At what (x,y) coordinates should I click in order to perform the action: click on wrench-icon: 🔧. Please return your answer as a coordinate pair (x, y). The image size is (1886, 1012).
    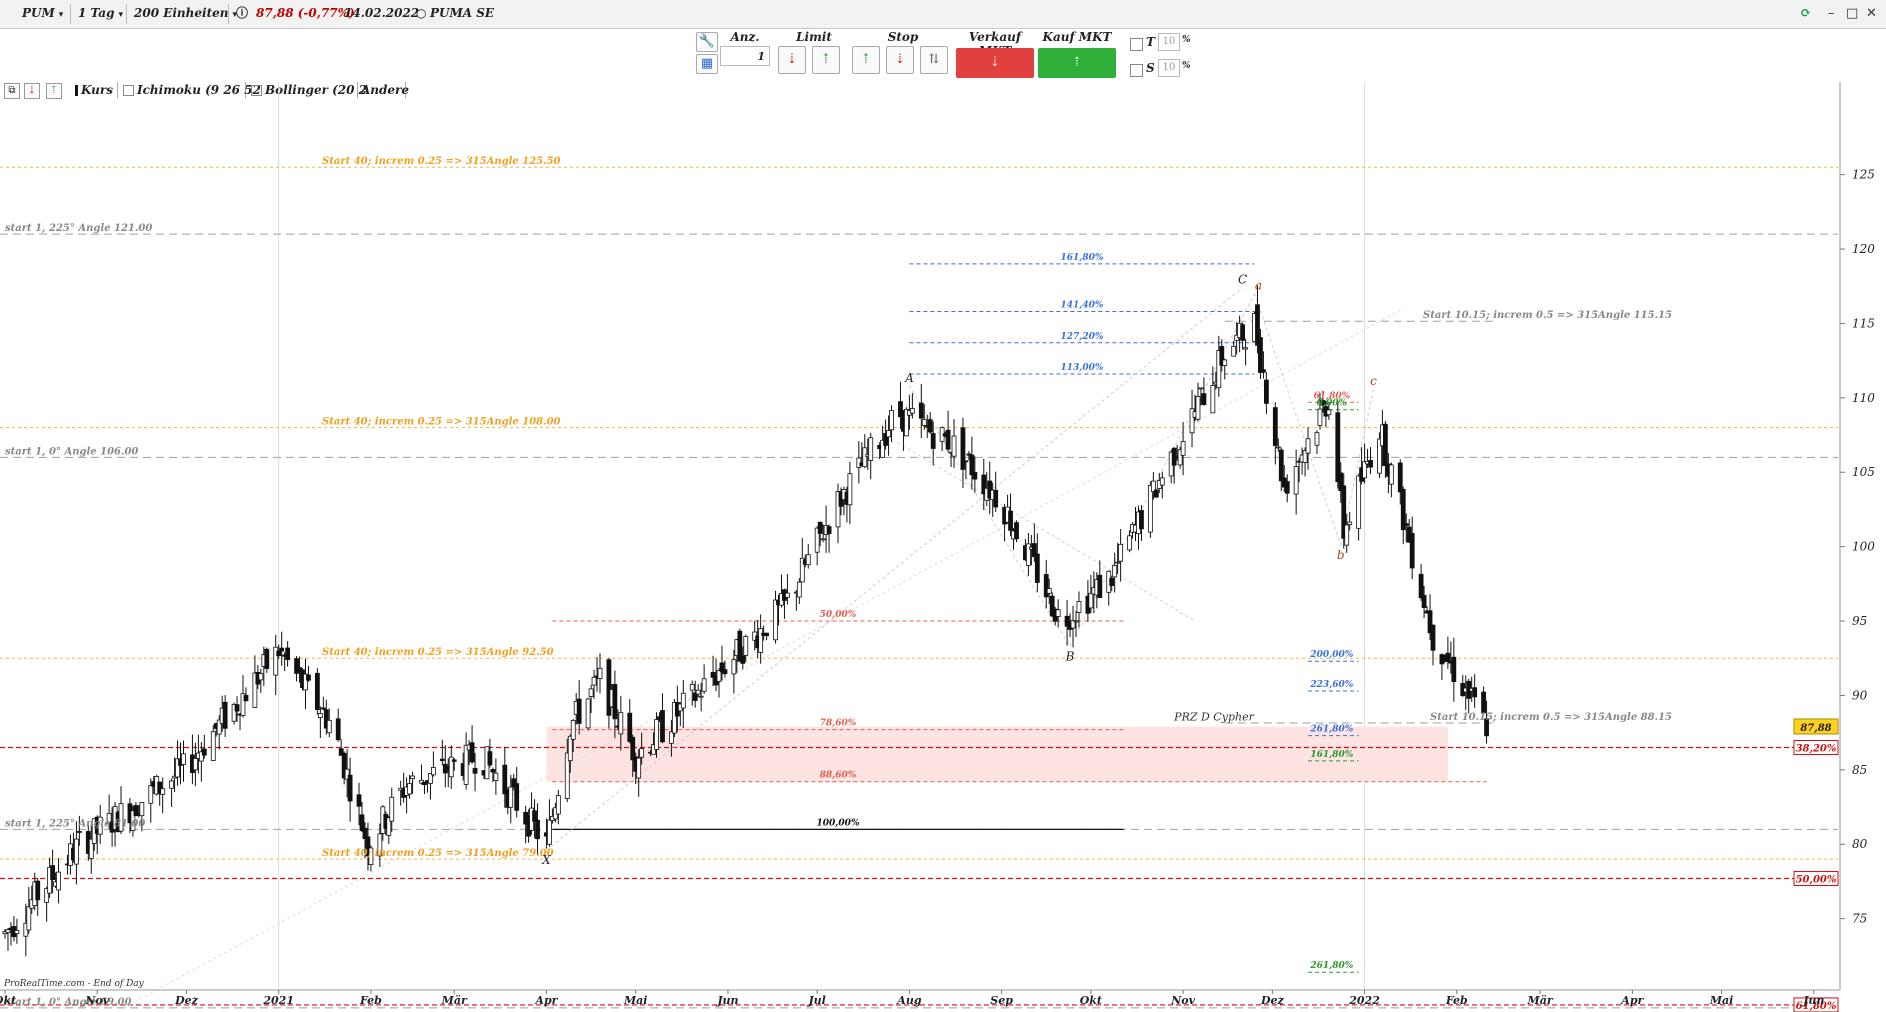
    Looking at the image, I should click on (707, 42).